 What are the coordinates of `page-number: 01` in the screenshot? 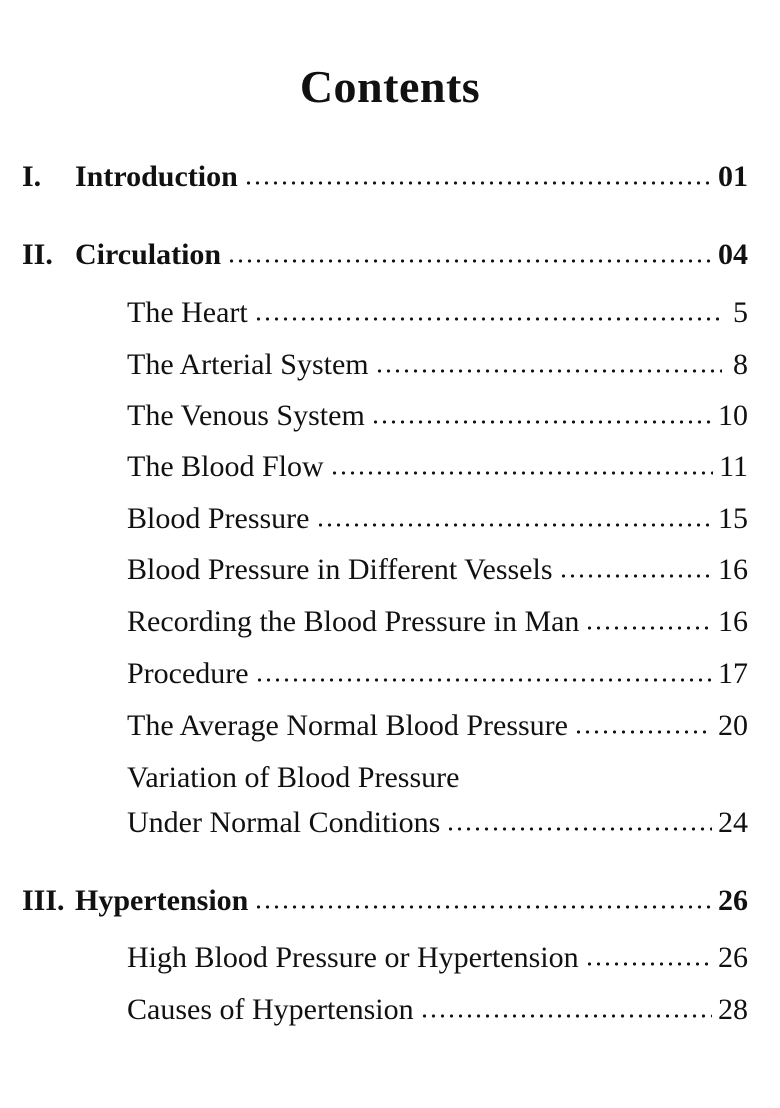 It's located at (733, 176).